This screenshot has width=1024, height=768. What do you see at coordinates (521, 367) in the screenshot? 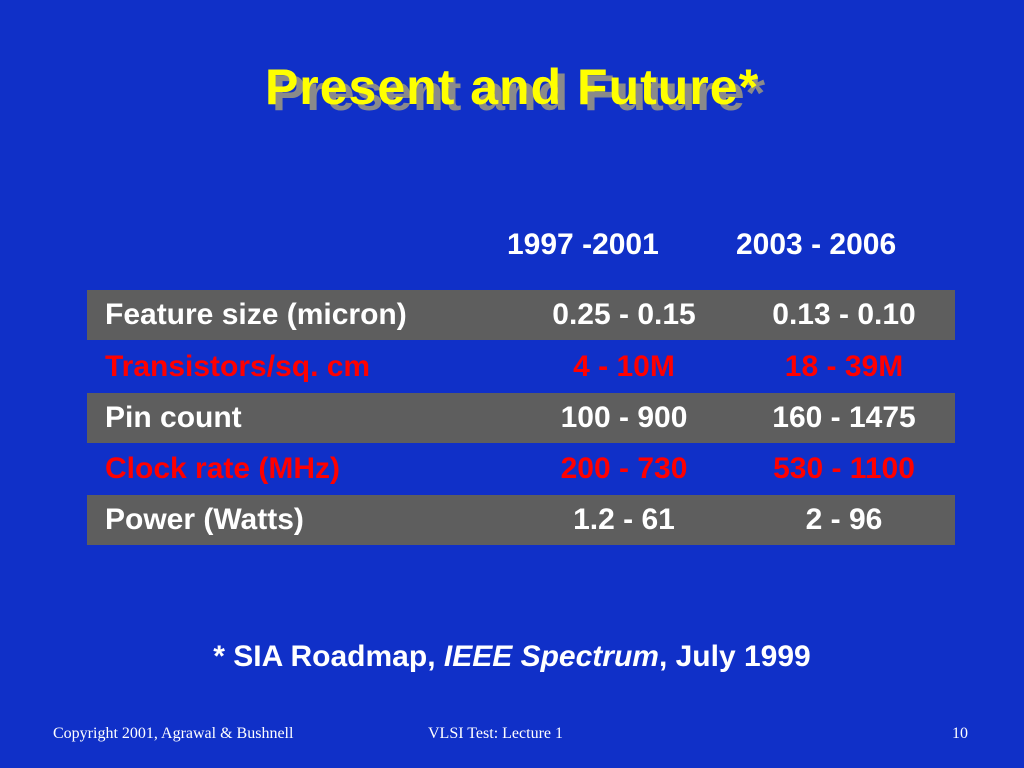
I see `table-row-transistors: Transistors/sq. cm 4 - 10M 18 - 39M` at bounding box center [521, 367].